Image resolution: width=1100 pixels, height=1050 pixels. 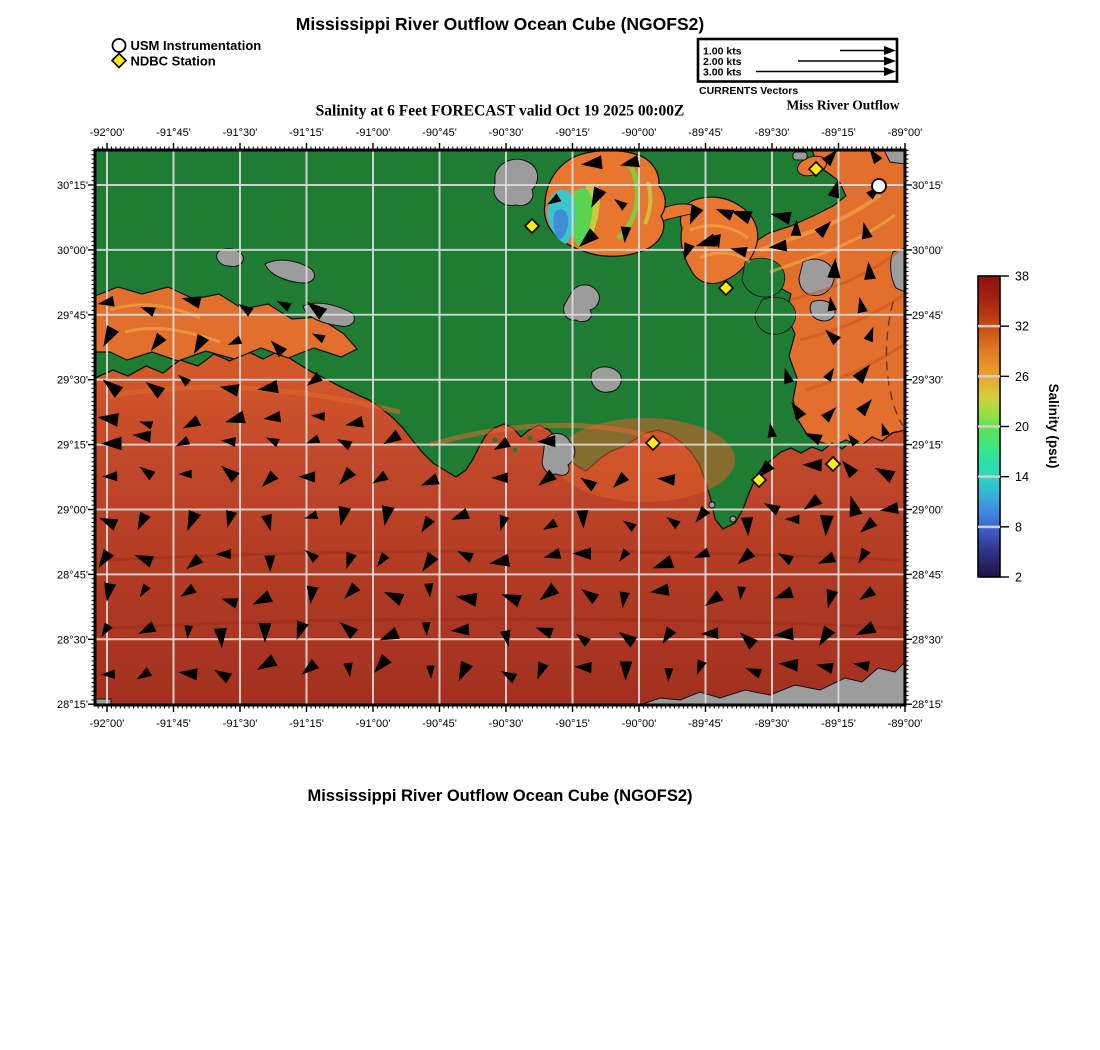 What do you see at coordinates (439, 133) in the screenshot?
I see `x-axis-label-top: -90°45'` at bounding box center [439, 133].